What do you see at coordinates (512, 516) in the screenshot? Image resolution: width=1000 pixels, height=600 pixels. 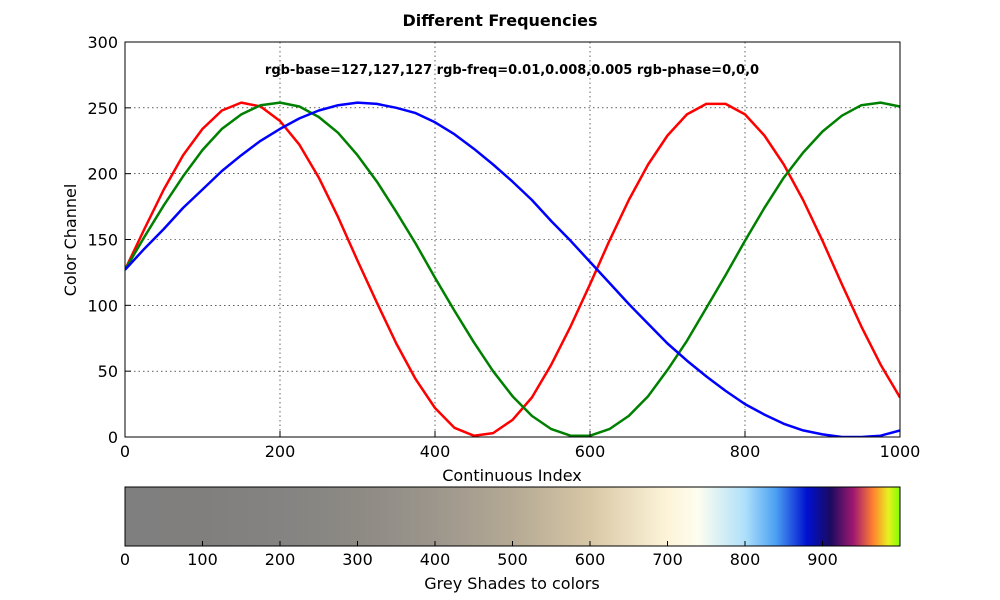 I see `colorbar-gradient` at bounding box center [512, 516].